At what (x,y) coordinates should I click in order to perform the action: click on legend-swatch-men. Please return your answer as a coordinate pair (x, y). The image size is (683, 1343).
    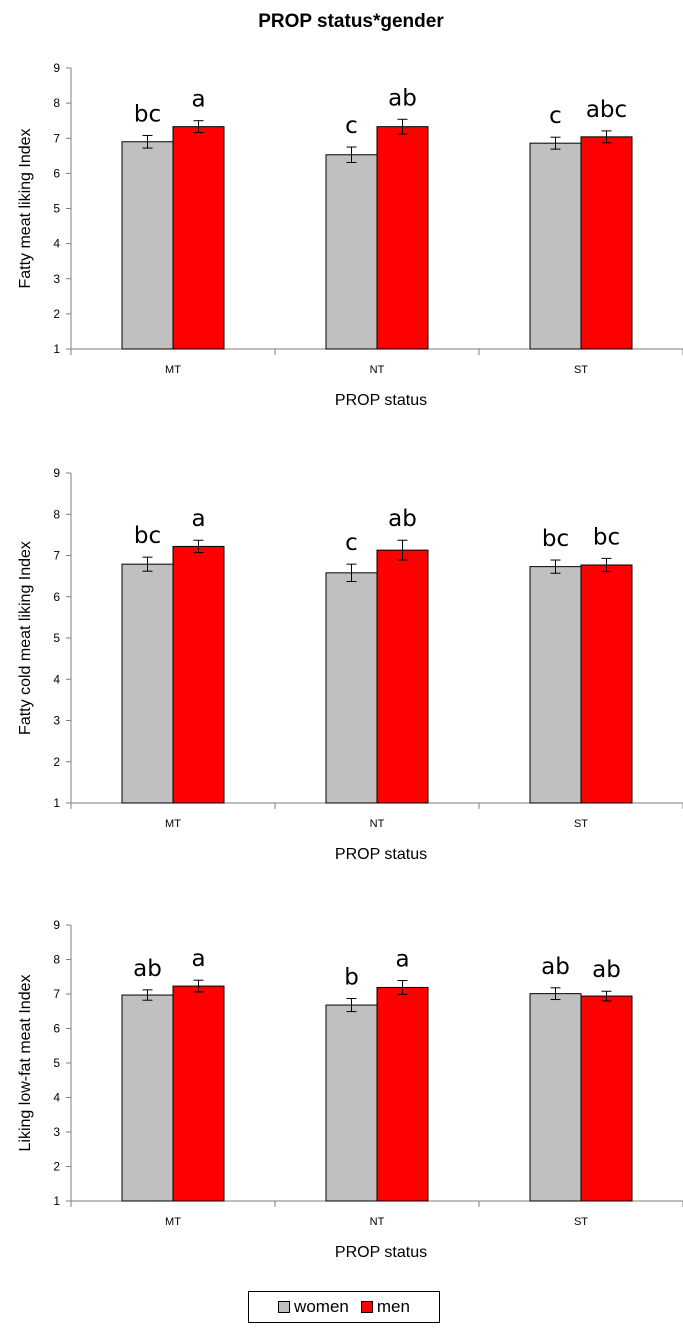
    Looking at the image, I should click on (366, 1307).